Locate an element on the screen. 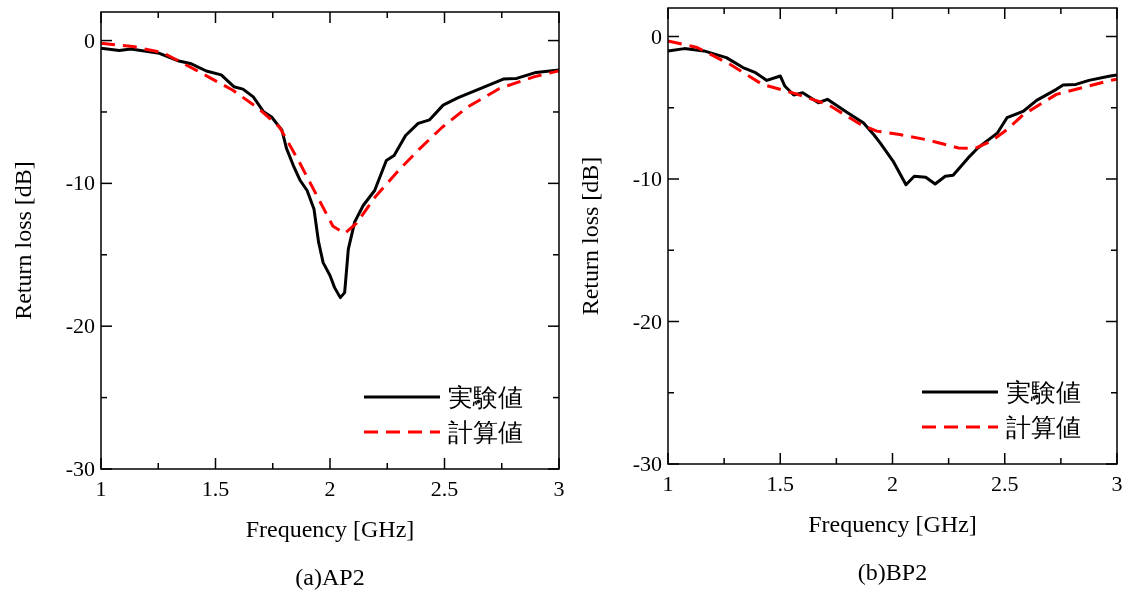  text: (b)BP2 is located at coordinates (892, 572).